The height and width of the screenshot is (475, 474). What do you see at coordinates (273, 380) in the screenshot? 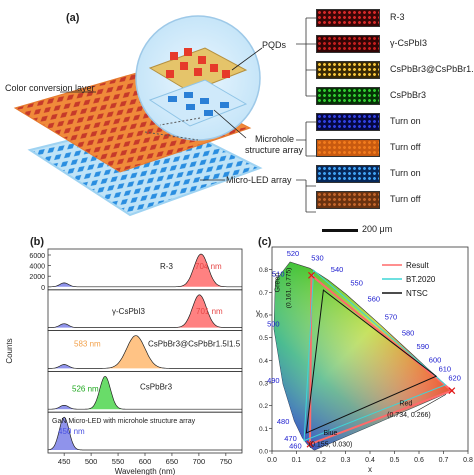
I see `wavelength-label: 490` at bounding box center [273, 380].